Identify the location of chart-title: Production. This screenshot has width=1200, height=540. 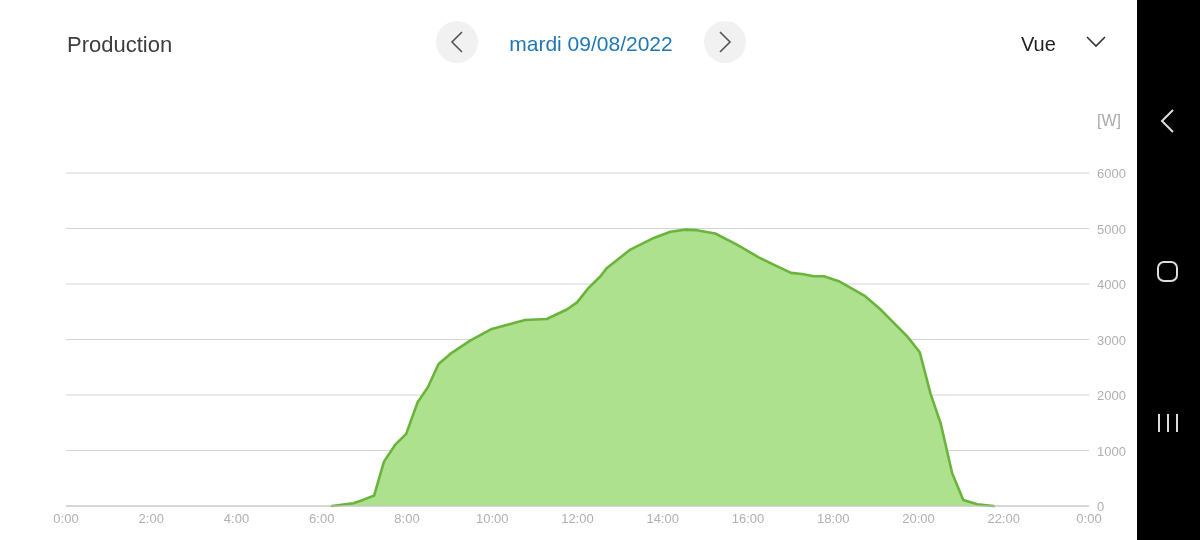
(120, 44).